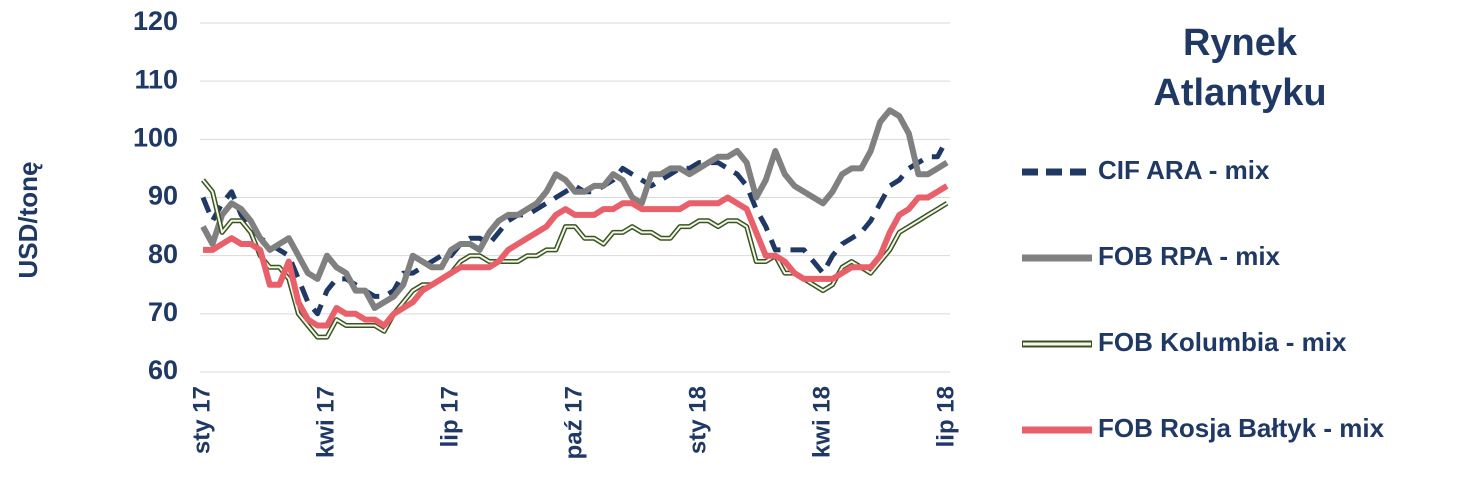 The height and width of the screenshot is (494, 1463). What do you see at coordinates (573, 422) in the screenshot?
I see `x-tick-label: paź 17` at bounding box center [573, 422].